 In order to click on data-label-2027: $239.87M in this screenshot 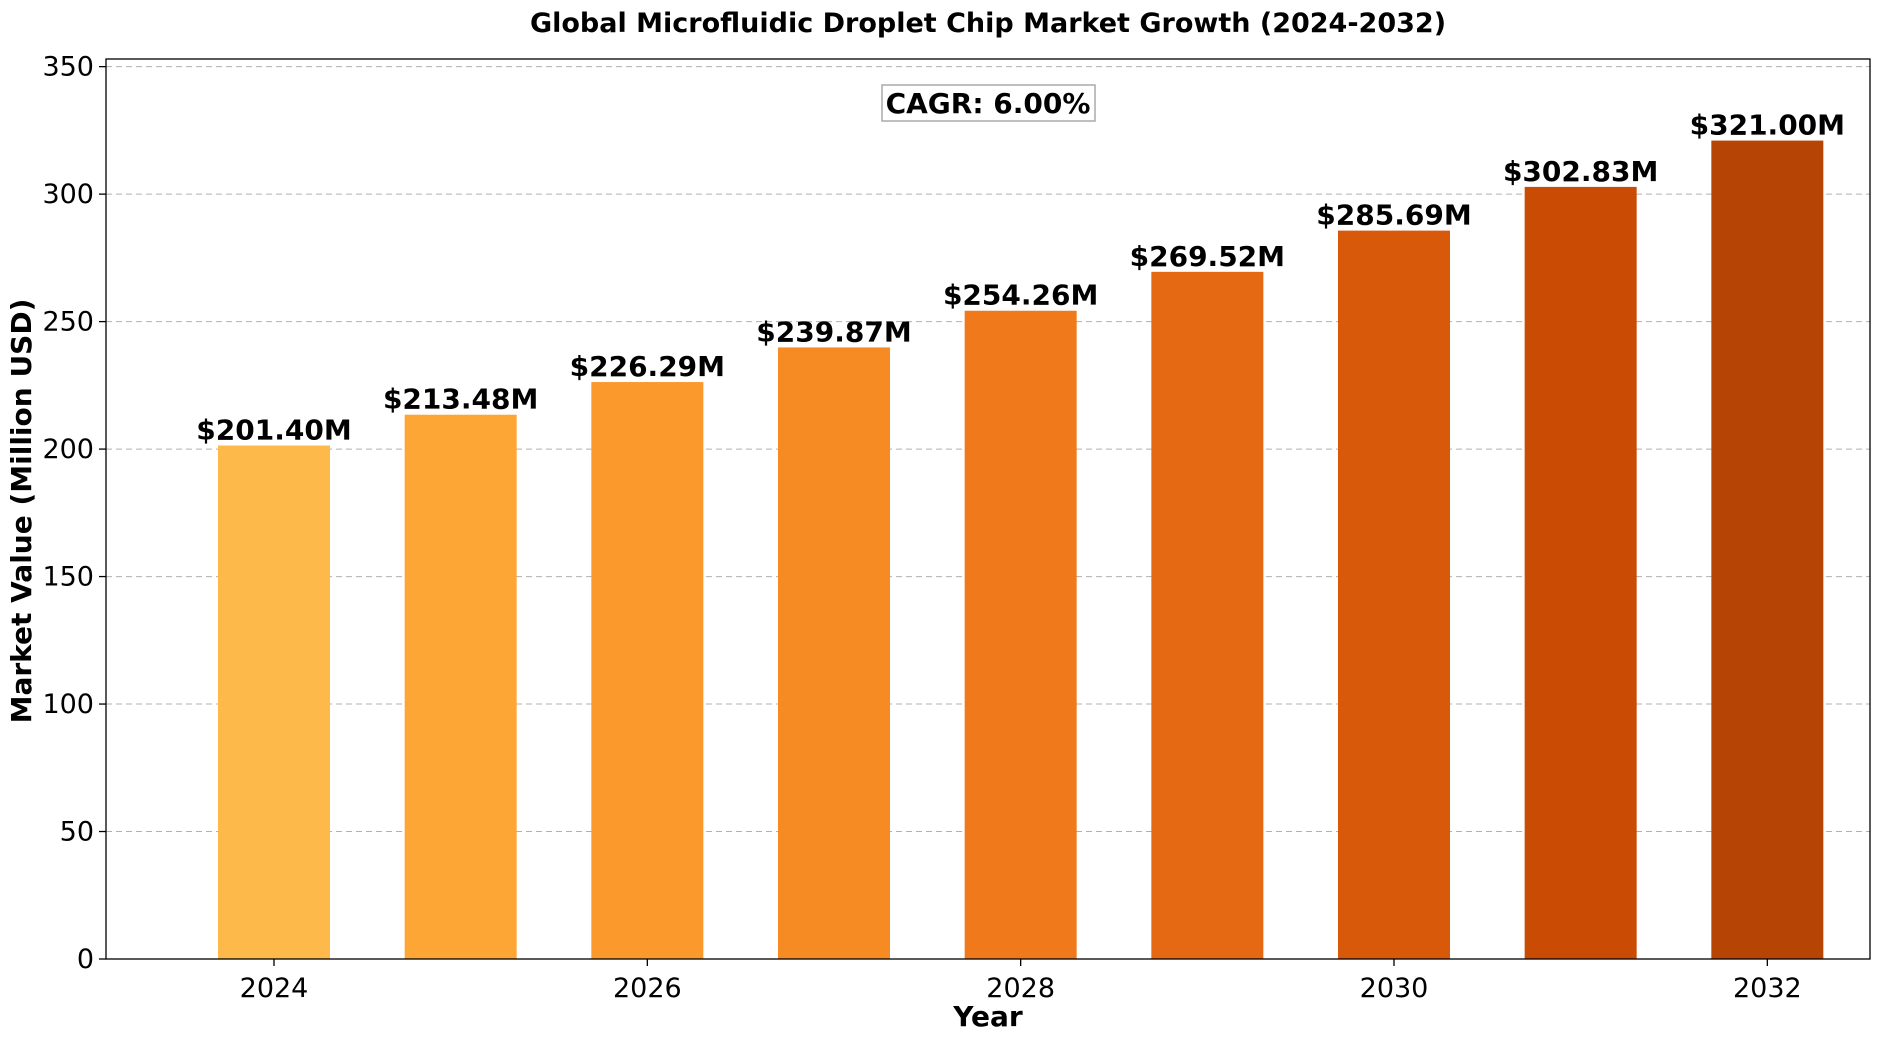, I will do `click(833, 331)`.